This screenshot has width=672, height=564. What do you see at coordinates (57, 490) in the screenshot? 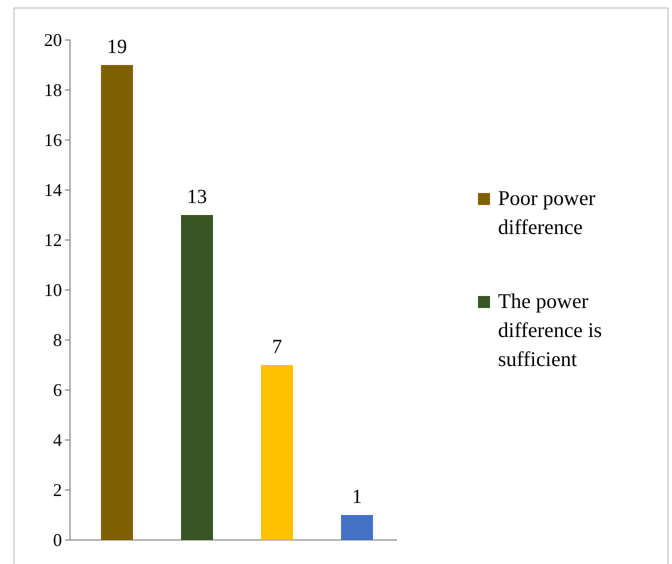
I see `y-tick-label: 2` at bounding box center [57, 490].